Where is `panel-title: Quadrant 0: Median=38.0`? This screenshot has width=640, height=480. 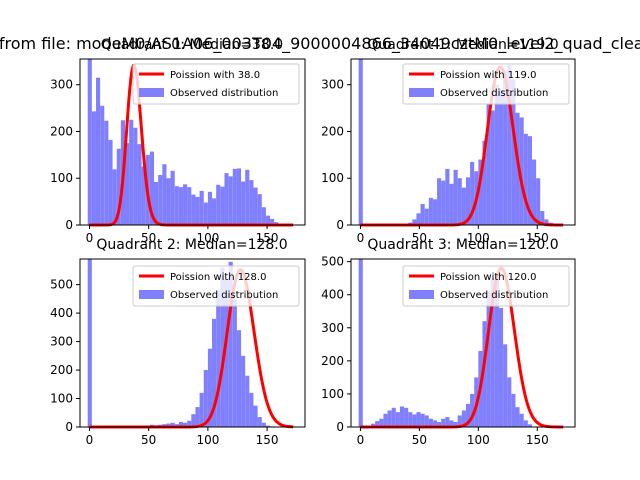 panel-title: Quadrant 0: Median=38.0 is located at coordinates (192, 45).